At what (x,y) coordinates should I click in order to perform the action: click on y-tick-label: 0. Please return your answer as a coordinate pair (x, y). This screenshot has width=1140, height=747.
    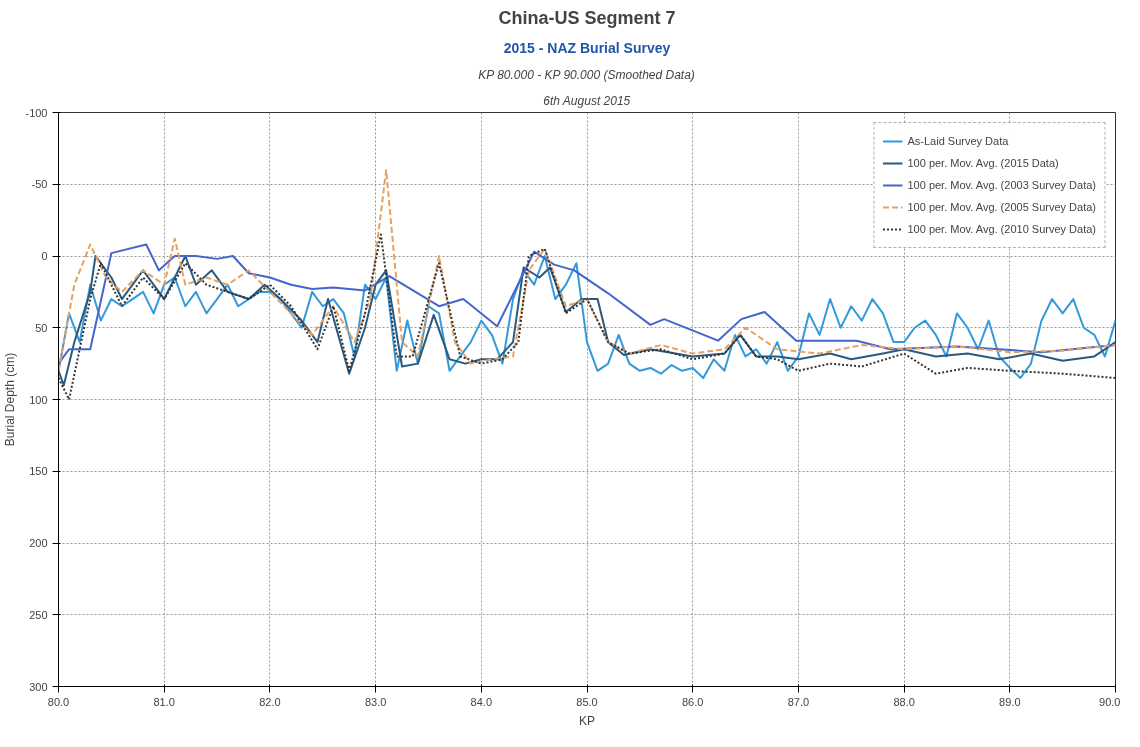
    Looking at the image, I should click on (44, 256).